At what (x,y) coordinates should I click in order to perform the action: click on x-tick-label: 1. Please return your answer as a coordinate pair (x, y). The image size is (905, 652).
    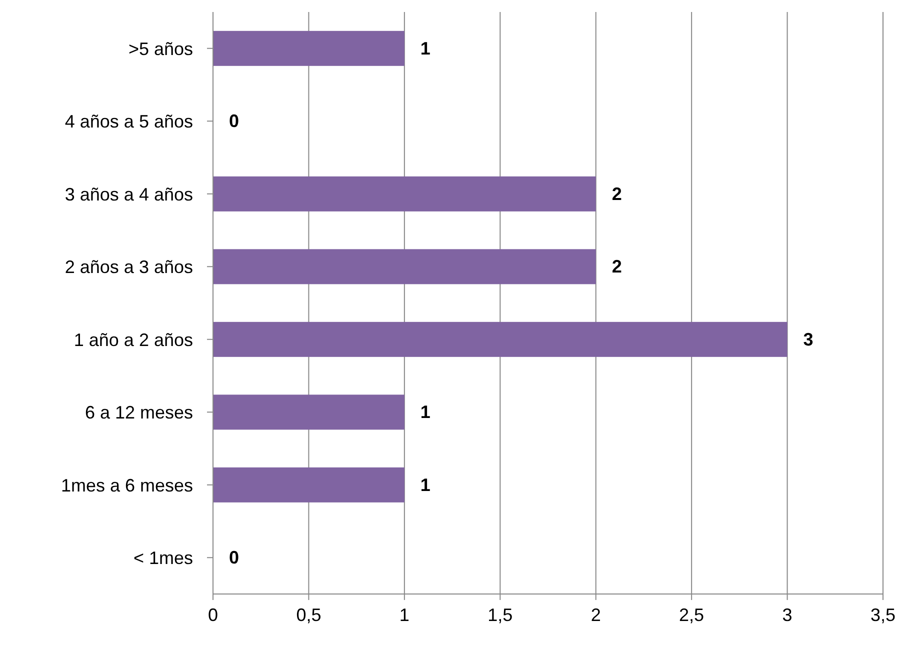
    Looking at the image, I should click on (404, 614).